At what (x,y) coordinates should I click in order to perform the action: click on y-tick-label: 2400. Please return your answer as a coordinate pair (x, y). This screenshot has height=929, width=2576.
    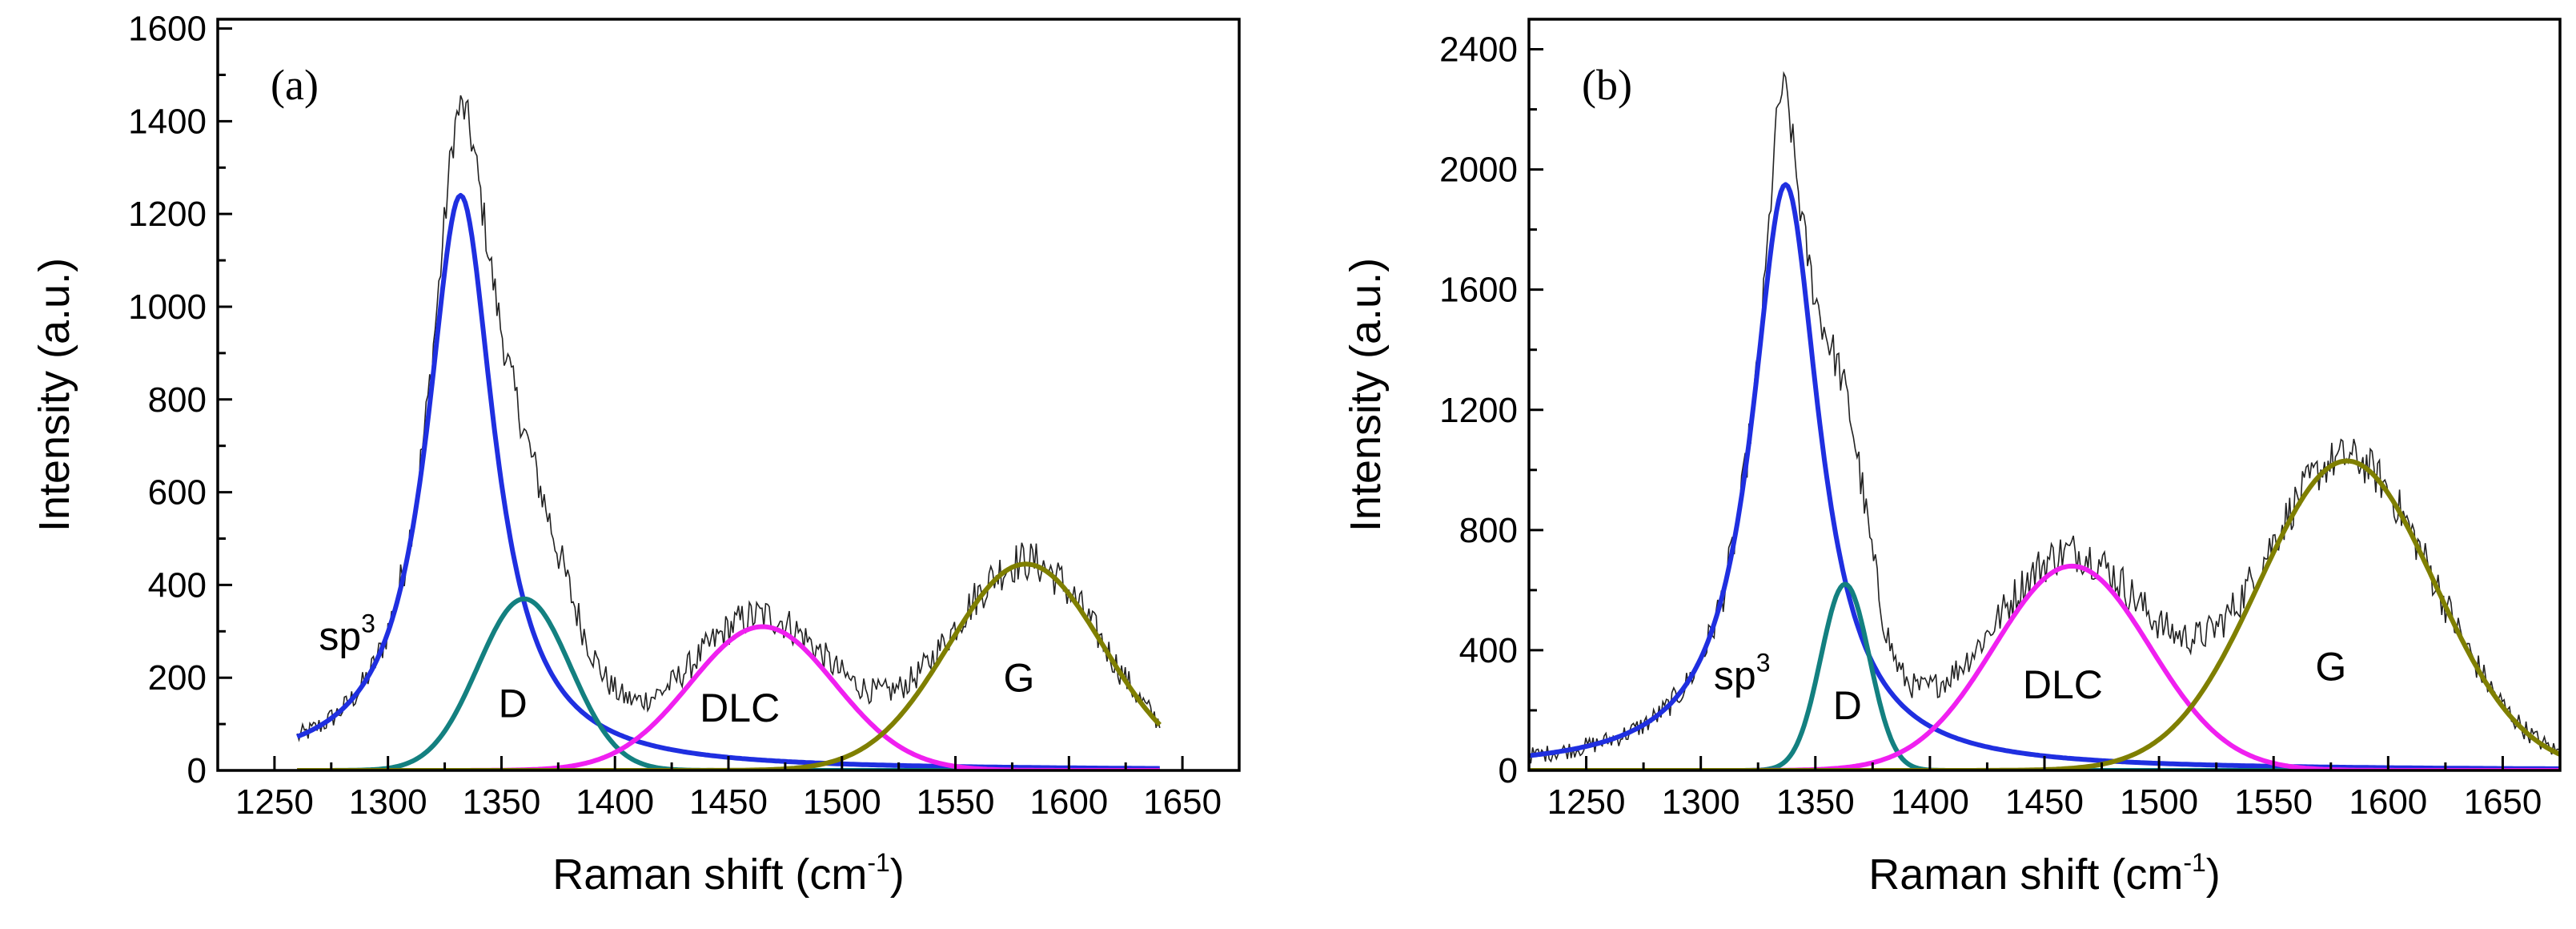
    Looking at the image, I should click on (1478, 50).